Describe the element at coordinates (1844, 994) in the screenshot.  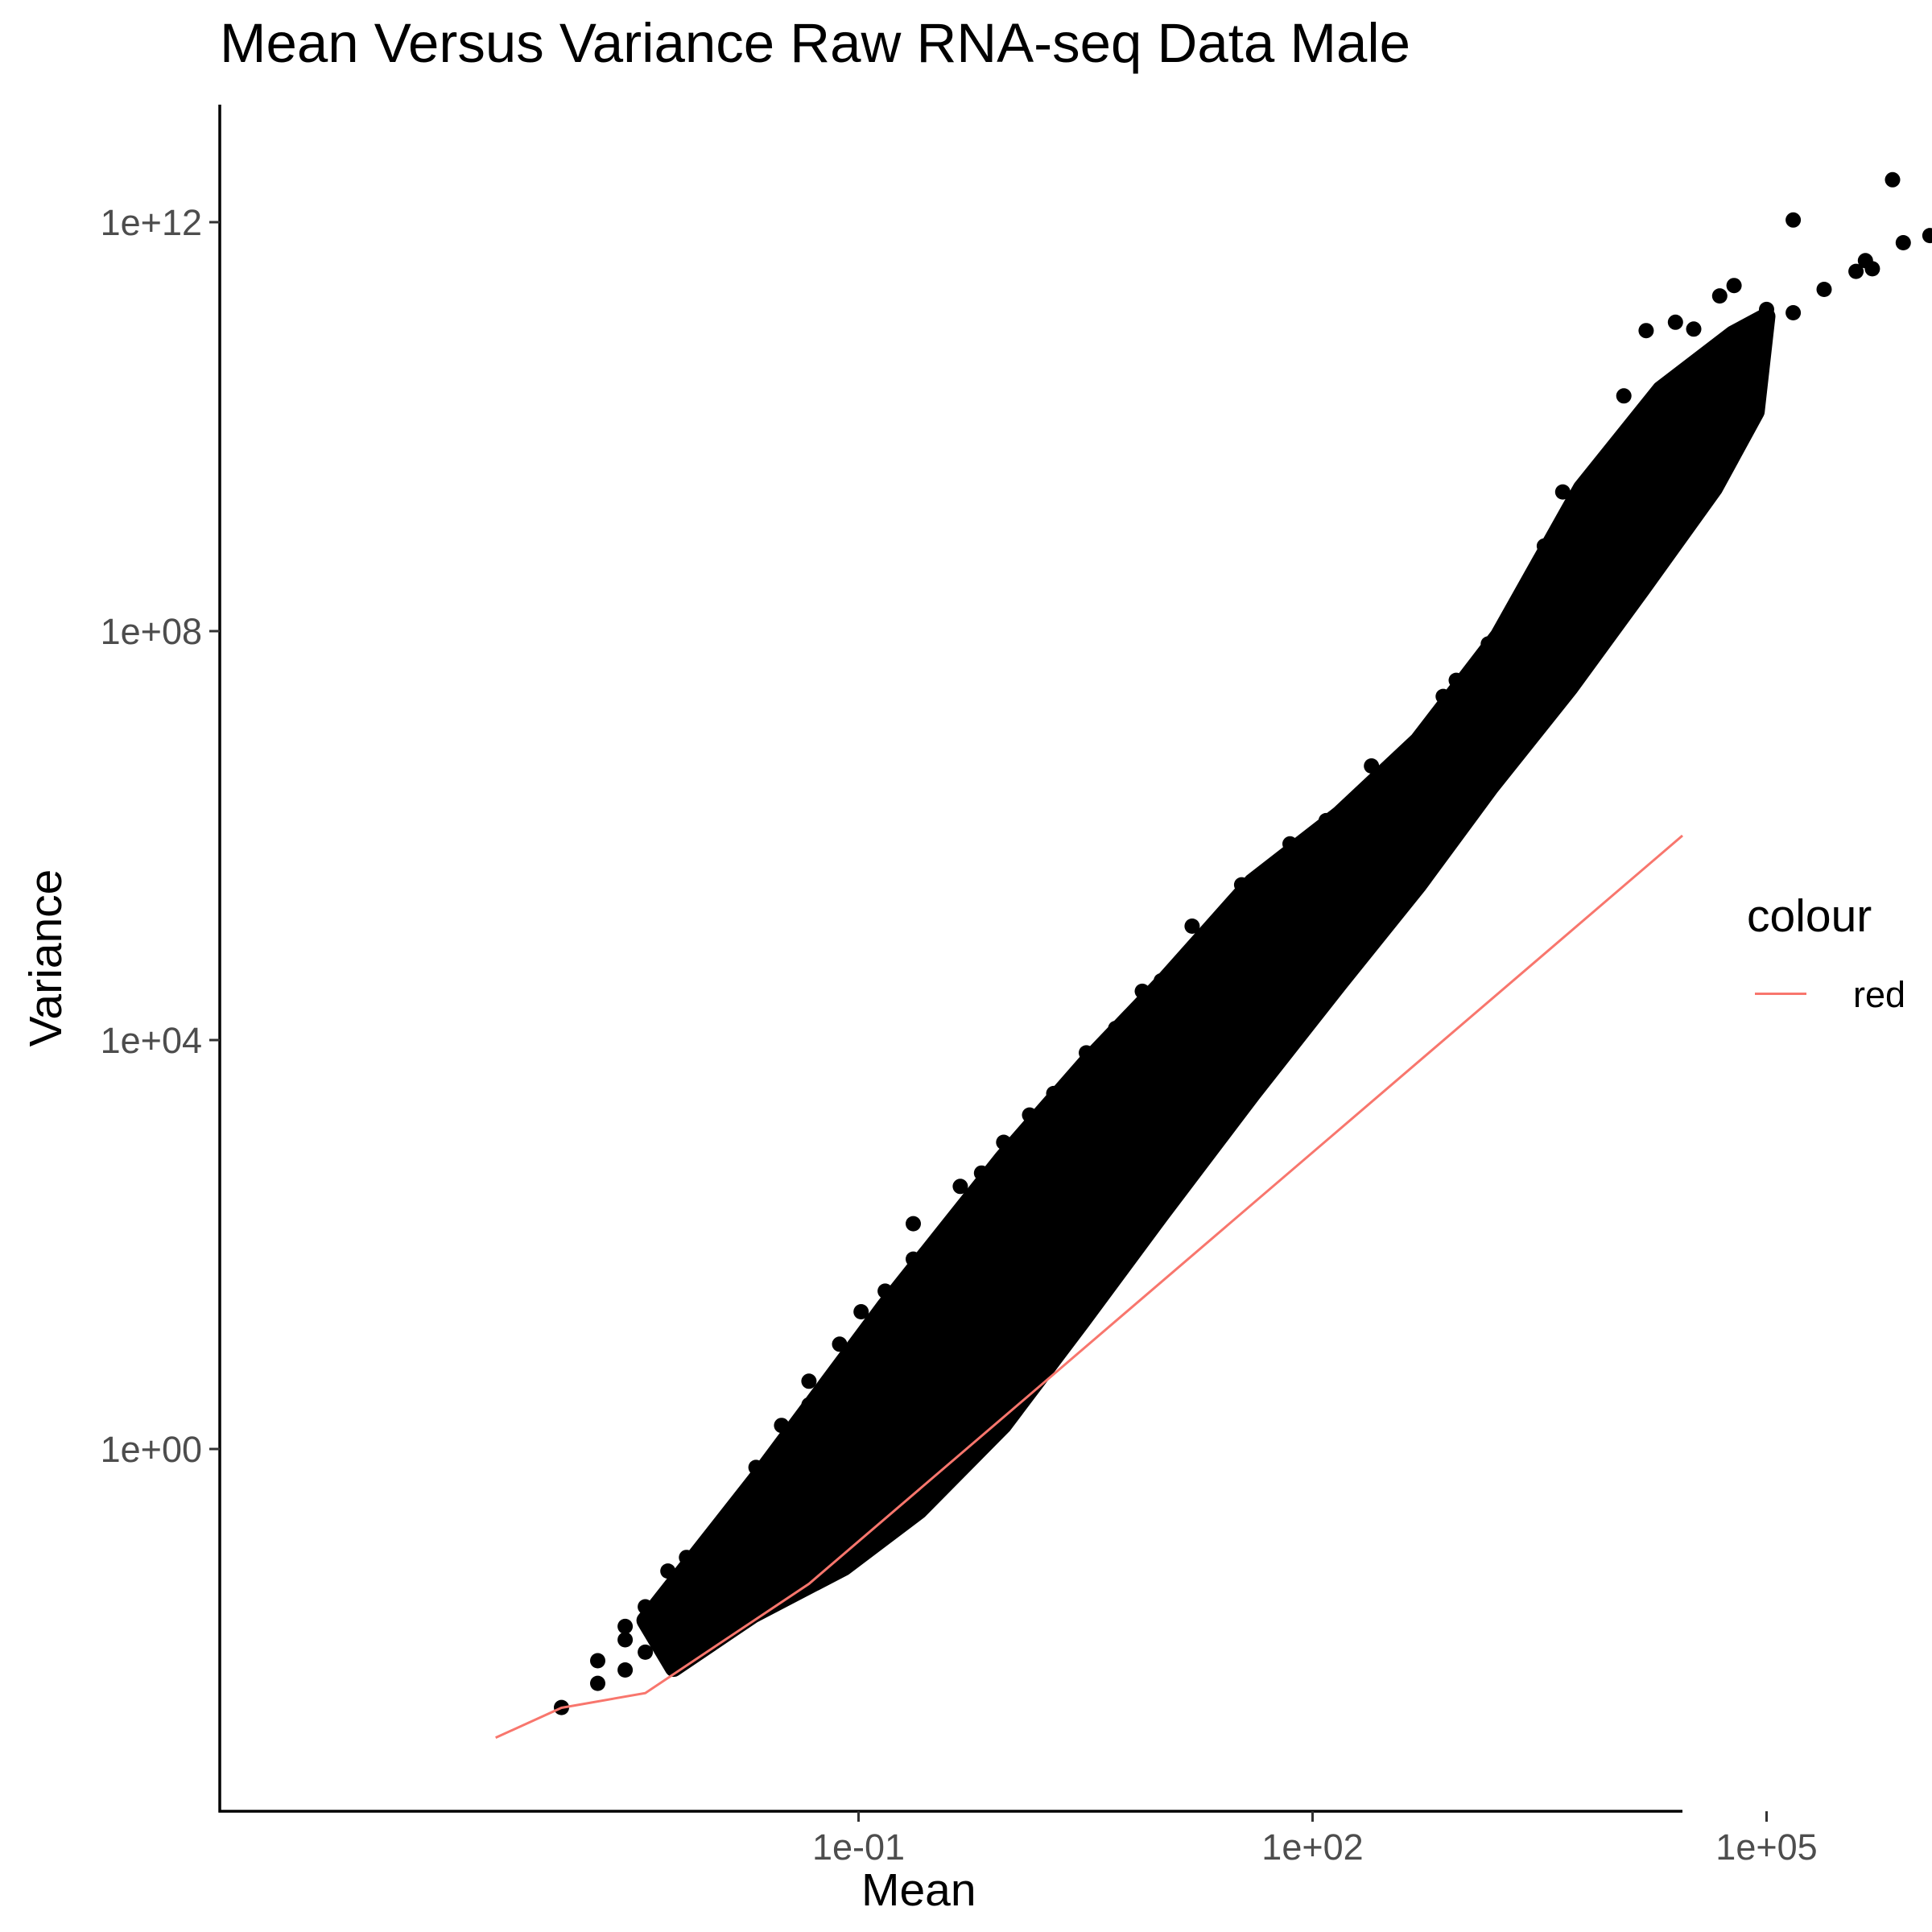
I see `legend-item-red: red` at that location.